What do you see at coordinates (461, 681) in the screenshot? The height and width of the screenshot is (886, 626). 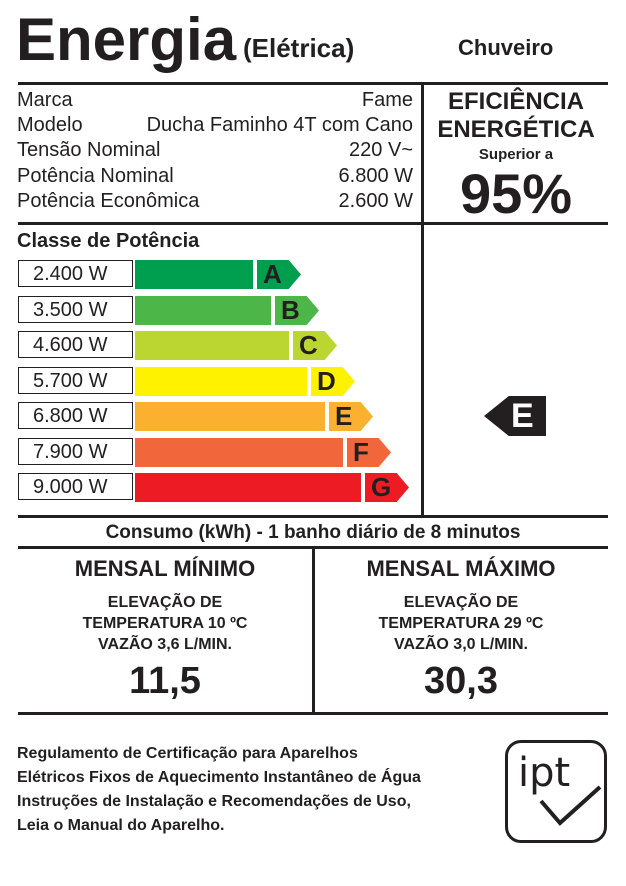 I see `monthly-max-value: 30,3` at bounding box center [461, 681].